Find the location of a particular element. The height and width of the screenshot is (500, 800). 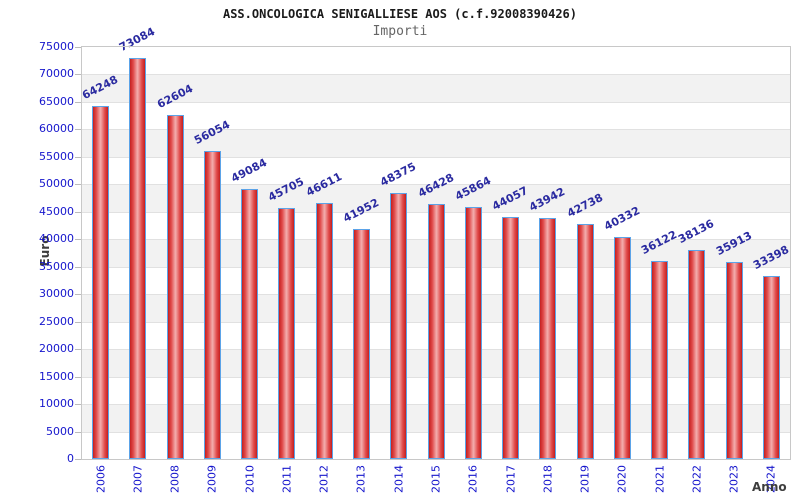

bar-2014 is located at coordinates (398, 326).